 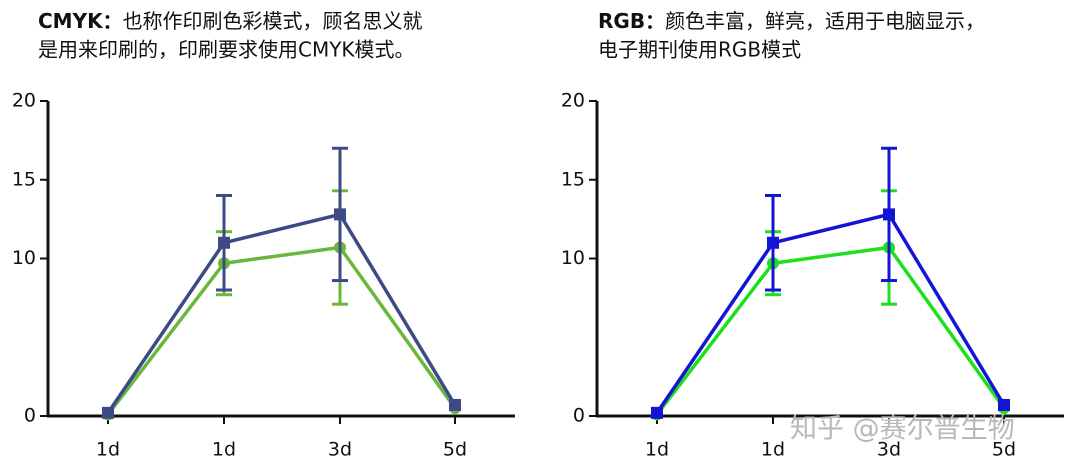 I want to click on heading-label: RGB：, so click(x=631, y=21).